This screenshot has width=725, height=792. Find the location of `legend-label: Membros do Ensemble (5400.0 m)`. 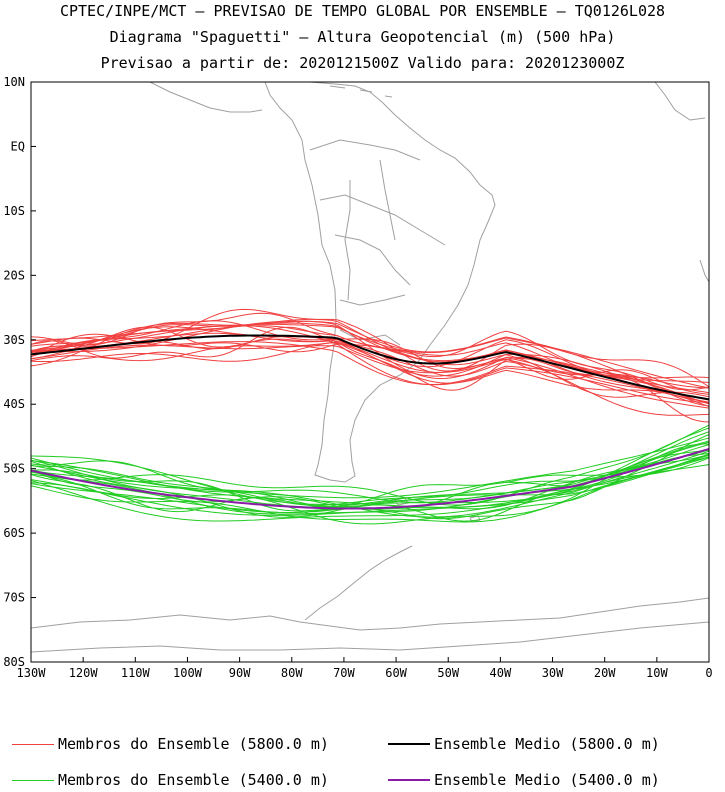

legend-label: Membros do Ensemble (5400.0 m) is located at coordinates (193, 780).